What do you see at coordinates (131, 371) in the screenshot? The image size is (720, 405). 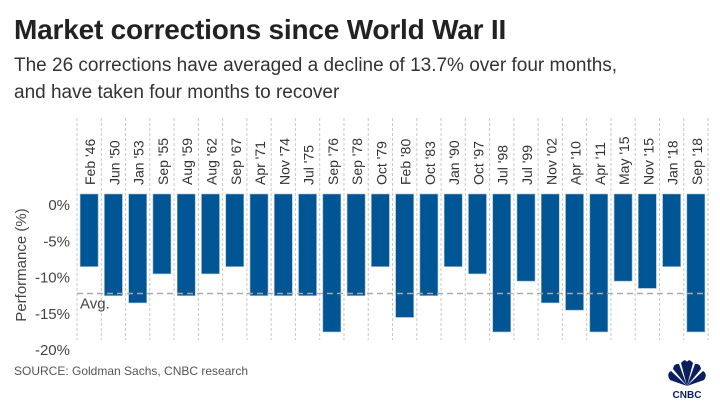 I see `source-note: SOURCE: Goldman Sachs, CNBC research` at bounding box center [131, 371].